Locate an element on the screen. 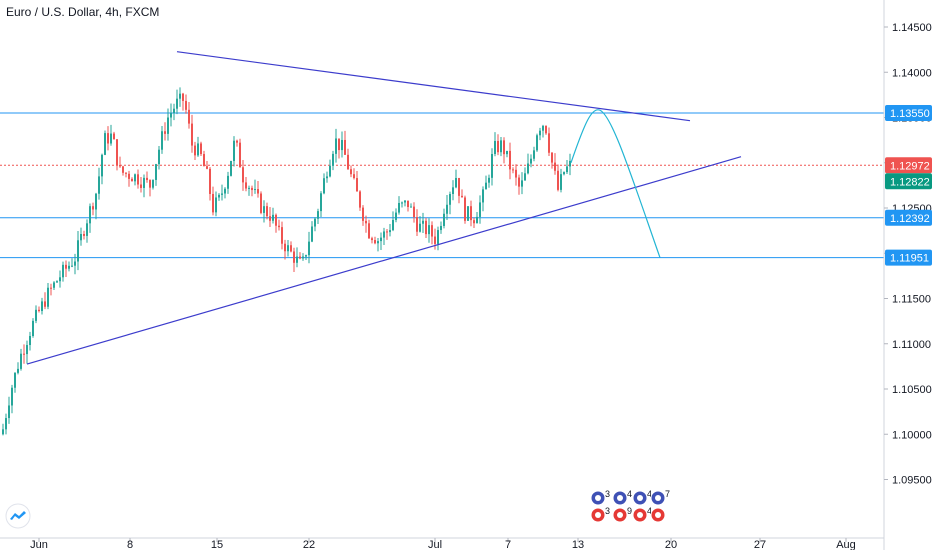  y-tick-label: 1.11000 is located at coordinates (911, 345).